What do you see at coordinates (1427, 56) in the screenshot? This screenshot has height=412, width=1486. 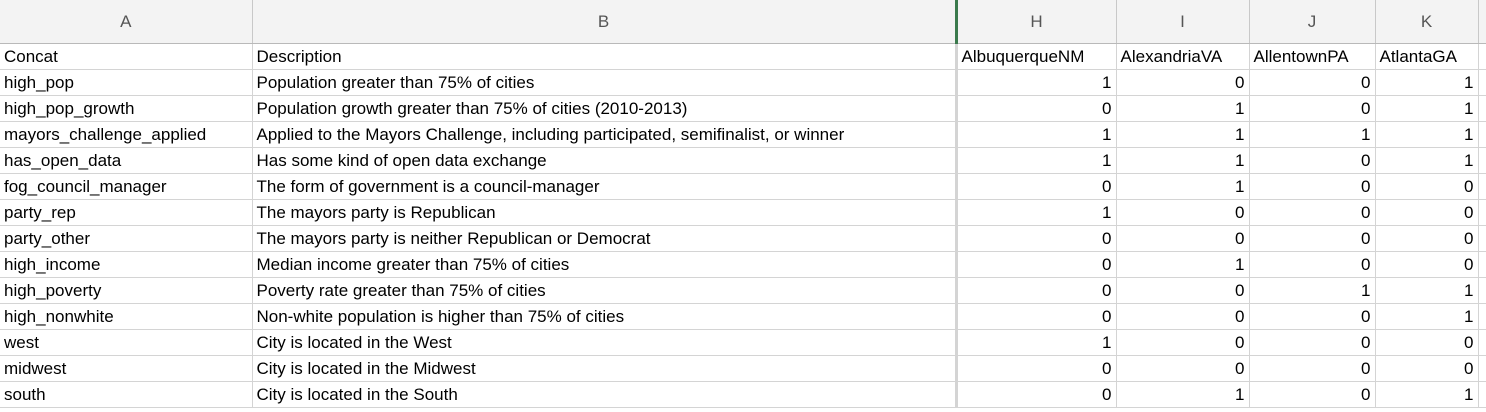 I see `cell-city-header: AtlantaGA` at bounding box center [1427, 56].